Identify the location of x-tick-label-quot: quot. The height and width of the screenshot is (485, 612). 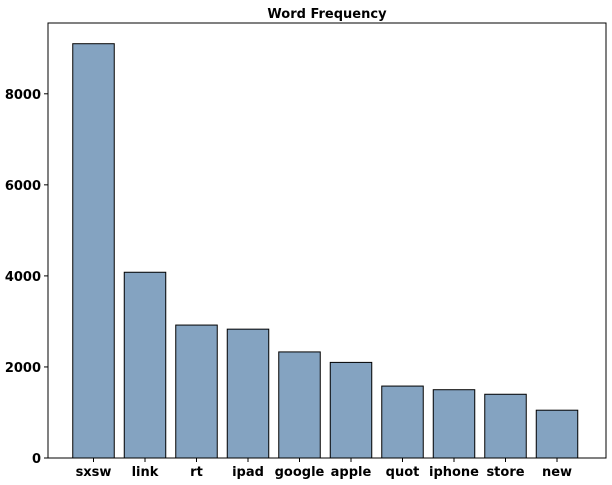
(403, 472).